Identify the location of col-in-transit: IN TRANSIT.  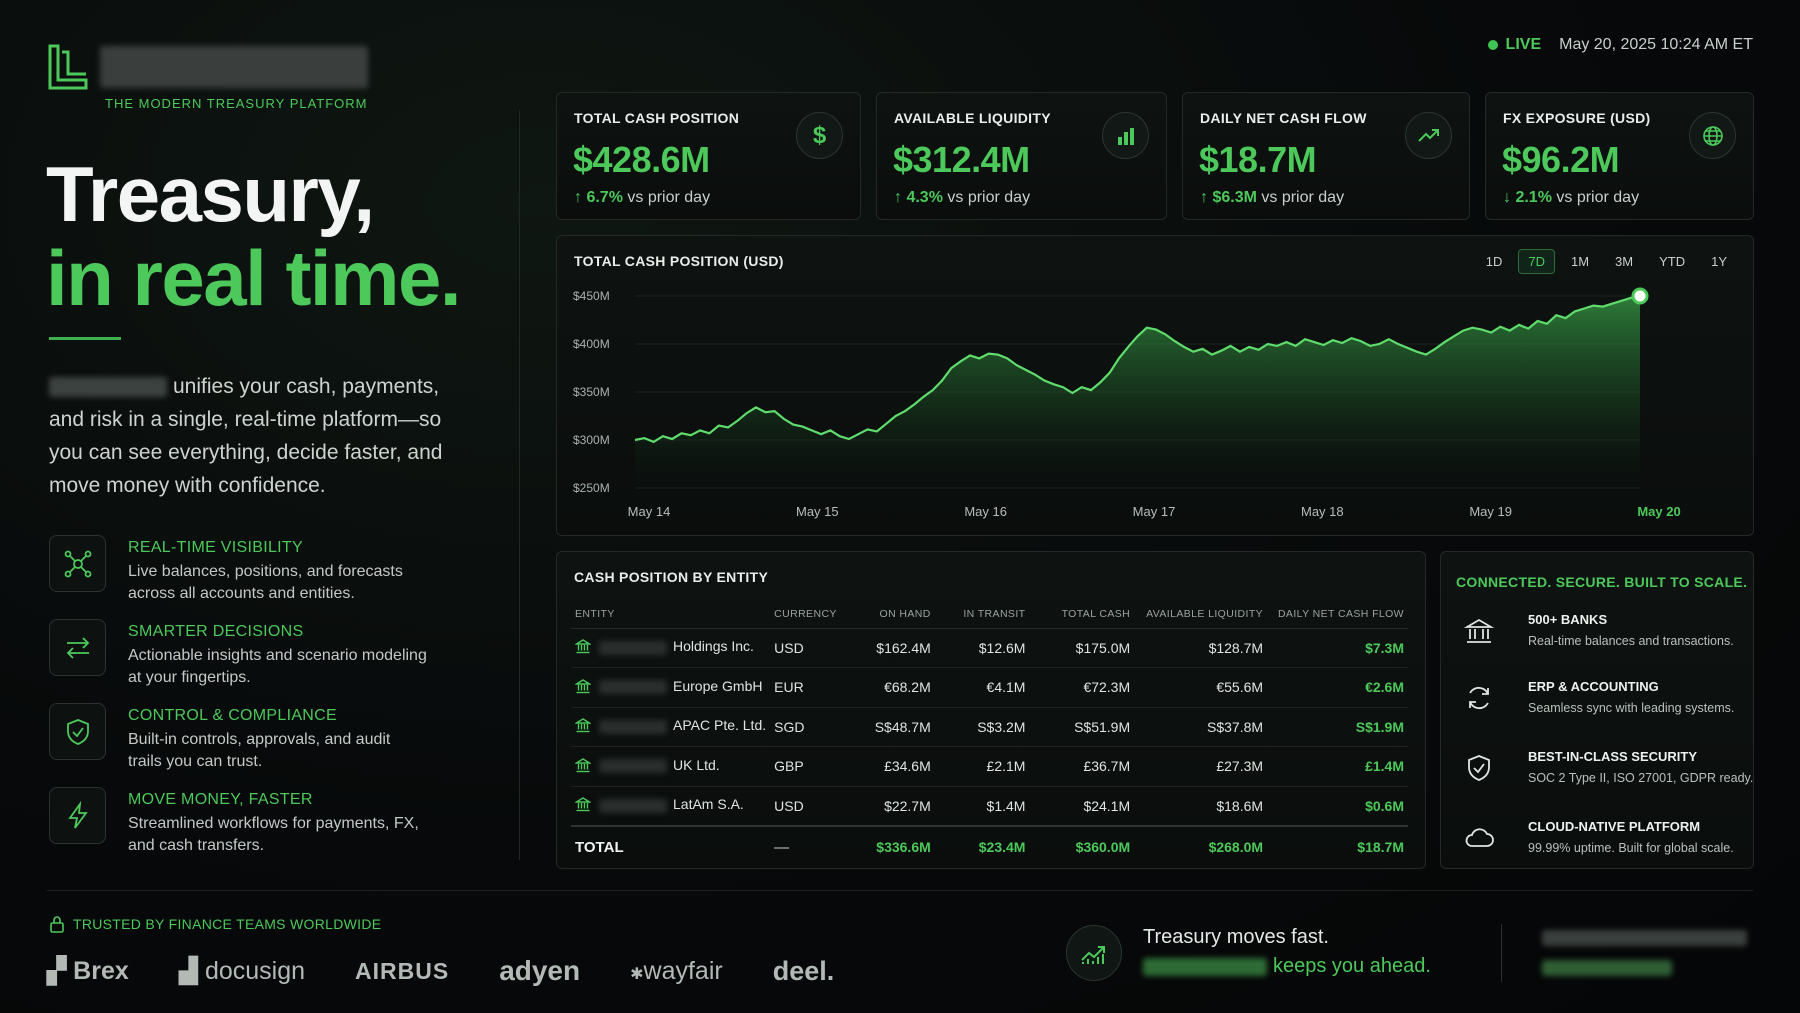
(982, 614).